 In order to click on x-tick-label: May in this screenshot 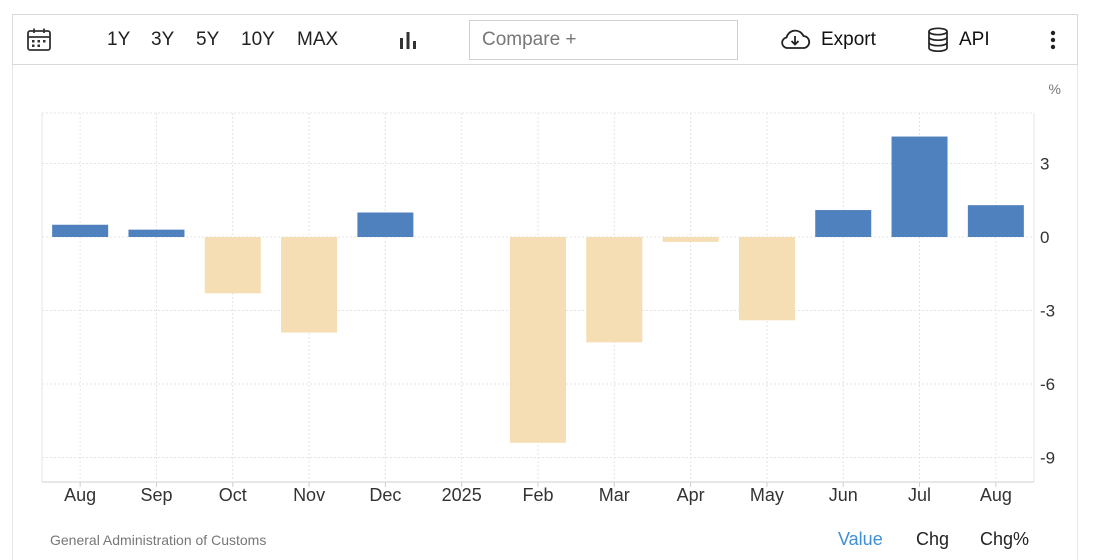, I will do `click(767, 495)`.